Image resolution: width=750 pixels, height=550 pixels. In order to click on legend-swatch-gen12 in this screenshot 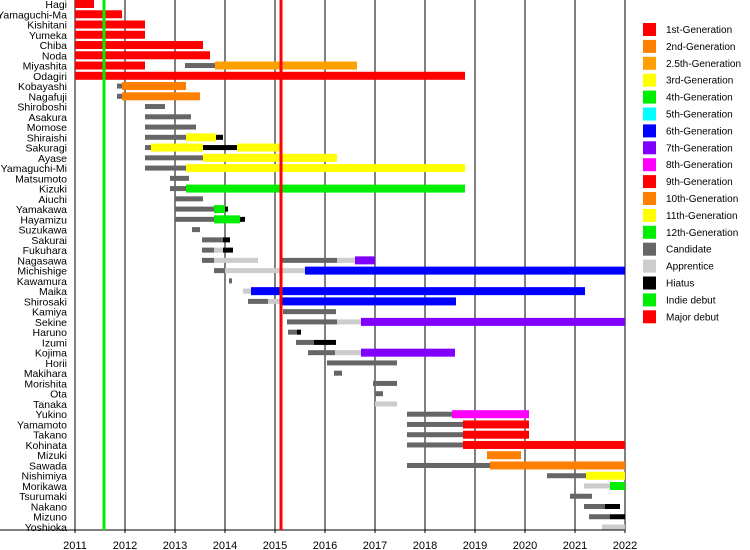, I will do `click(649, 232)`.